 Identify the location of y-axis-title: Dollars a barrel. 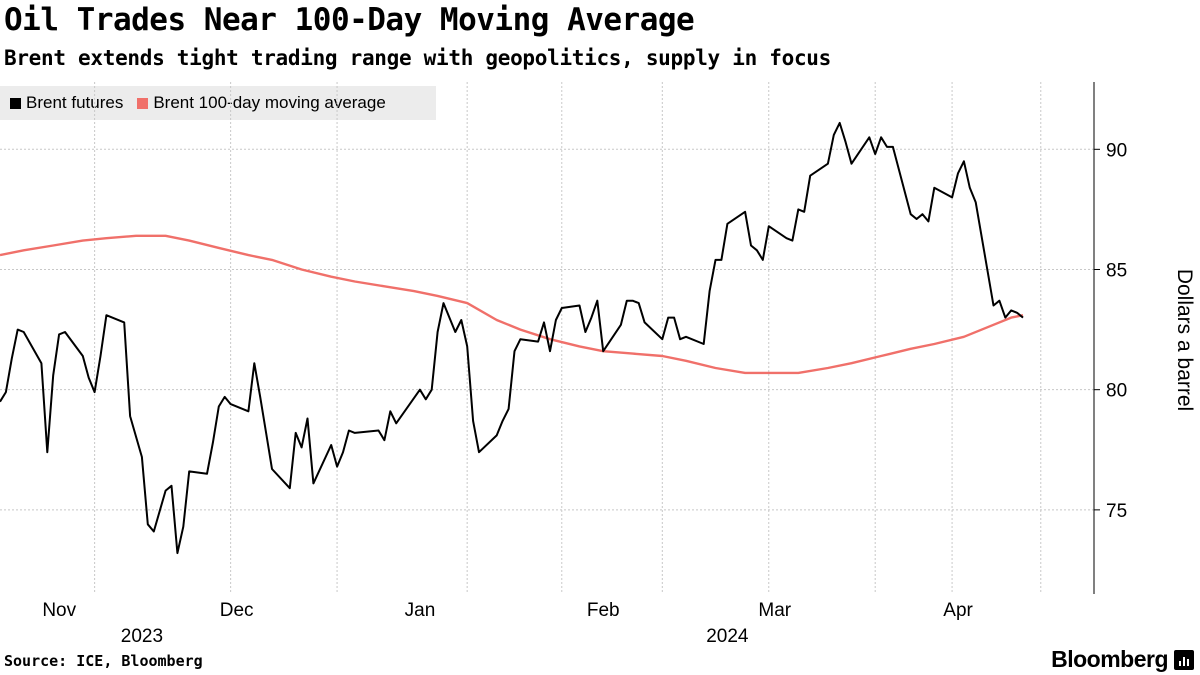
(1184, 340).